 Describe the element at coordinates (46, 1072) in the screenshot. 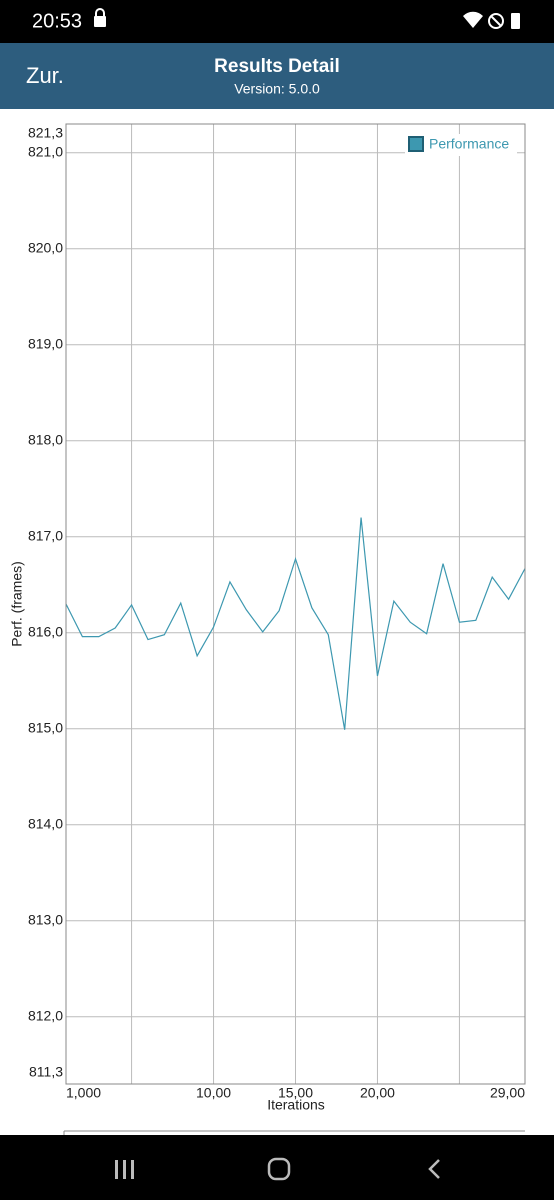

I see `y-tick-label: 811,3` at that location.